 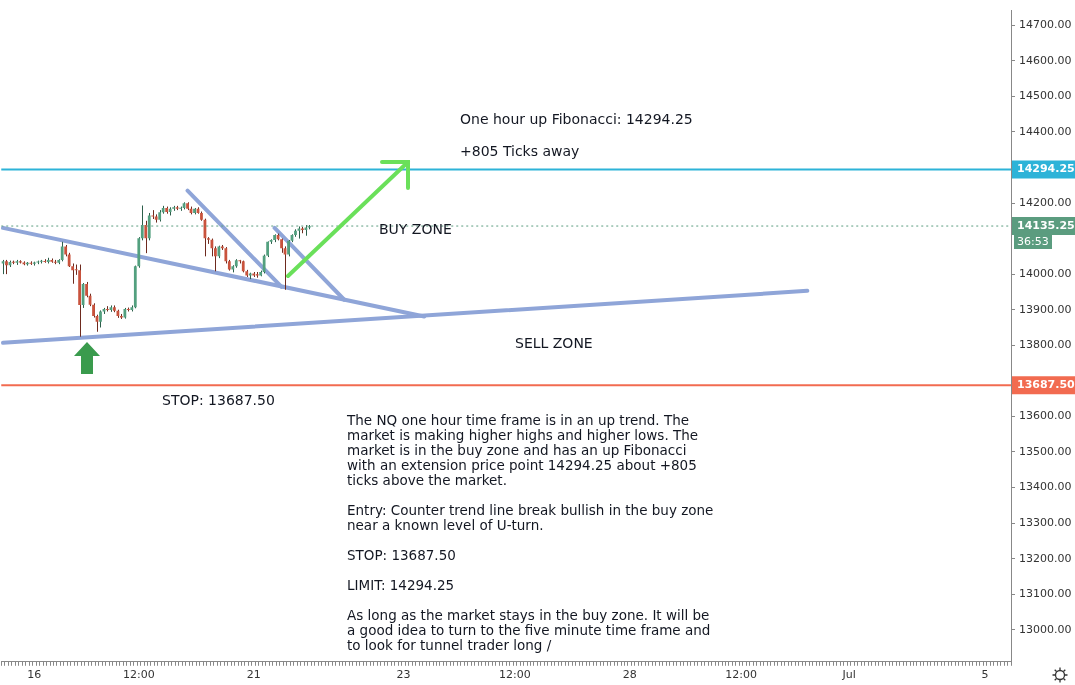 What do you see at coordinates (1045, 451) in the screenshot?
I see `y-tick-label: 13500.00` at bounding box center [1045, 451].